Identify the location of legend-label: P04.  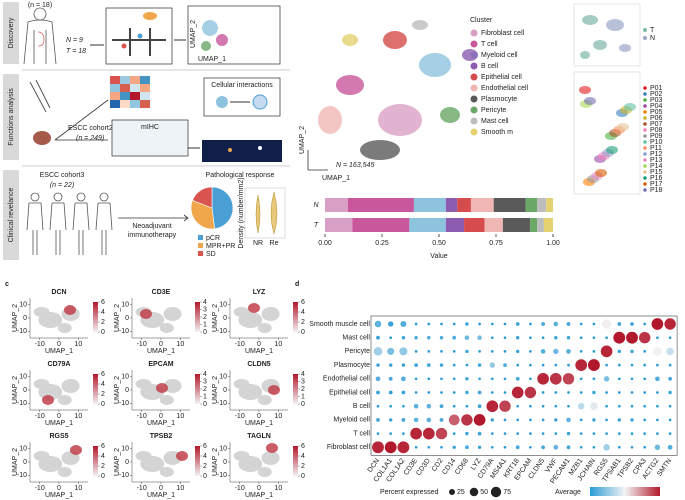
(656, 106).